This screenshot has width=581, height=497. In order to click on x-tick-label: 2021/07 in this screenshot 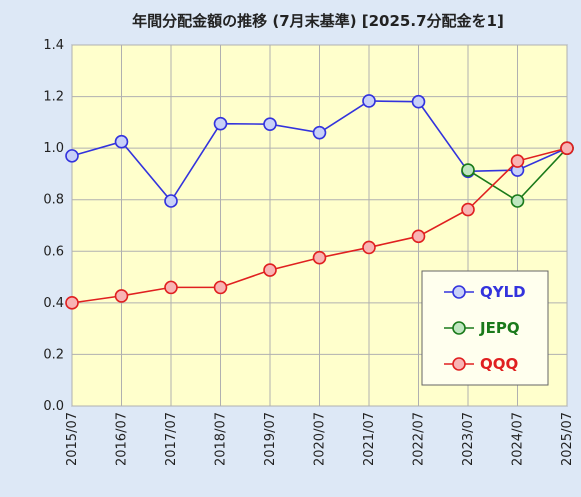, I will do `click(369, 439)`.